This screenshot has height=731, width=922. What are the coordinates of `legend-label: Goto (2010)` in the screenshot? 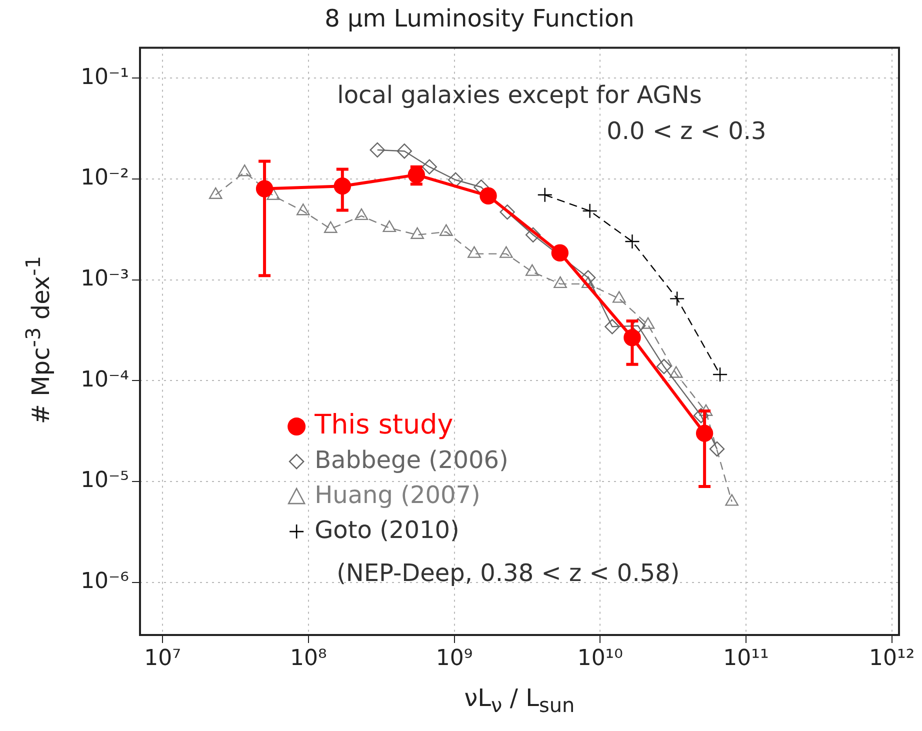 It's located at (387, 530).